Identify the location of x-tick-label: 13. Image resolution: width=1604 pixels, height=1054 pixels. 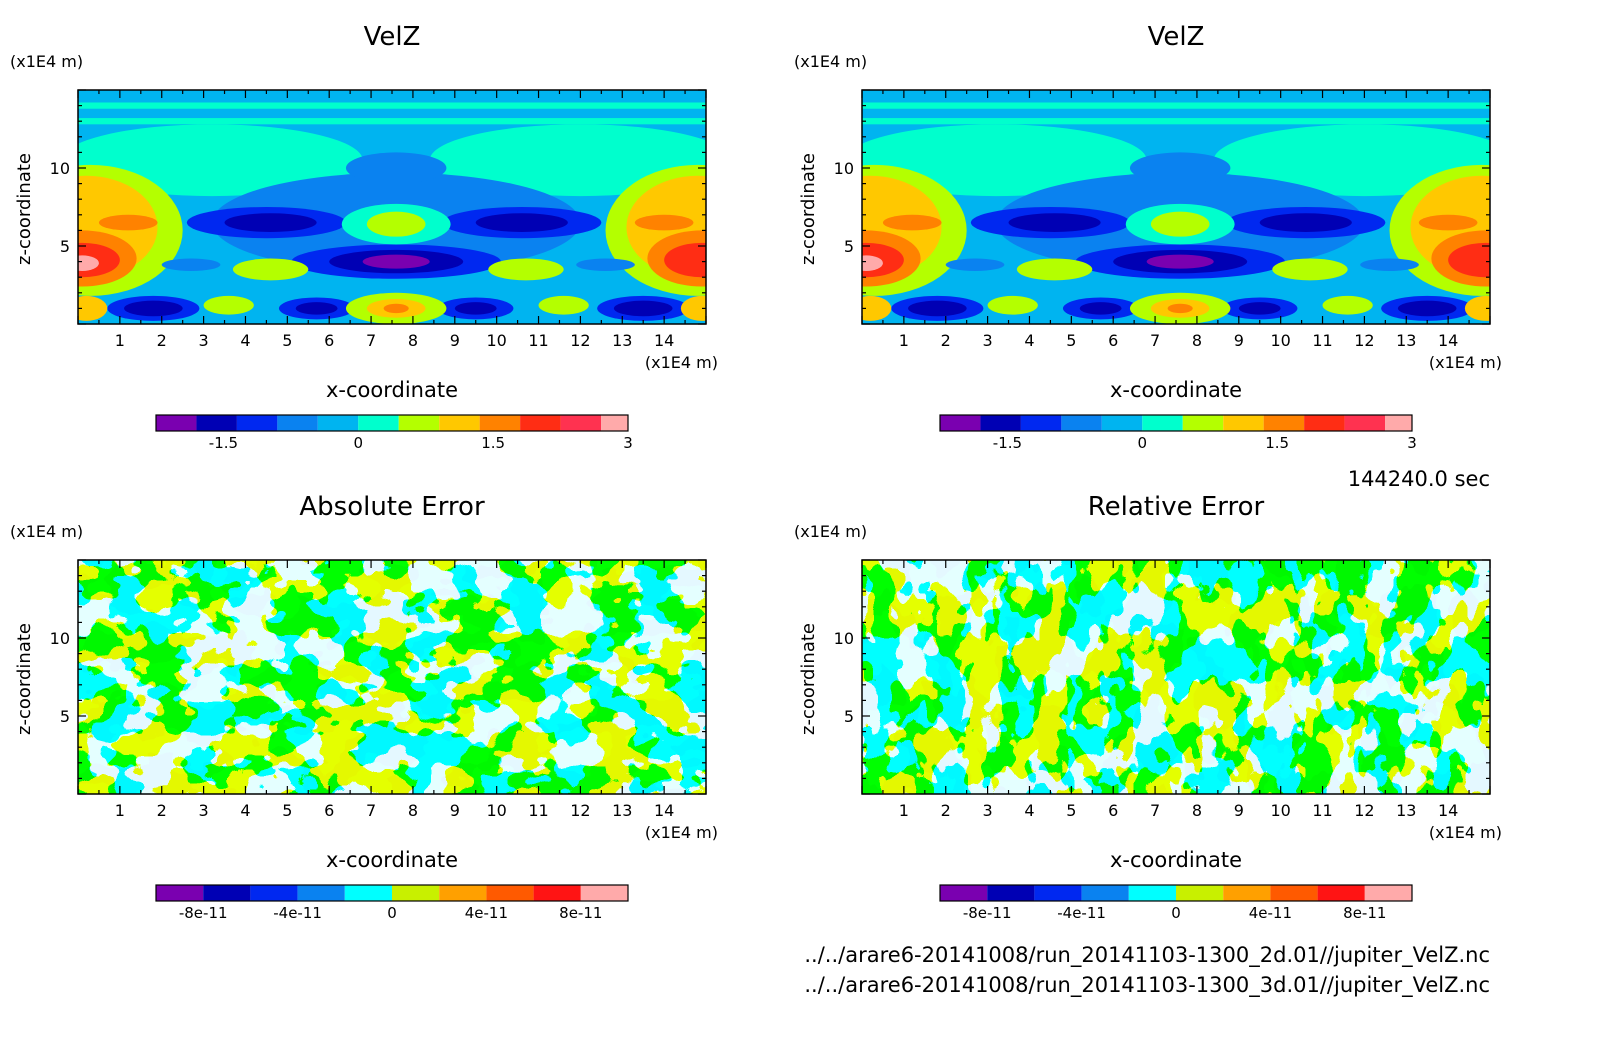
(1406, 810).